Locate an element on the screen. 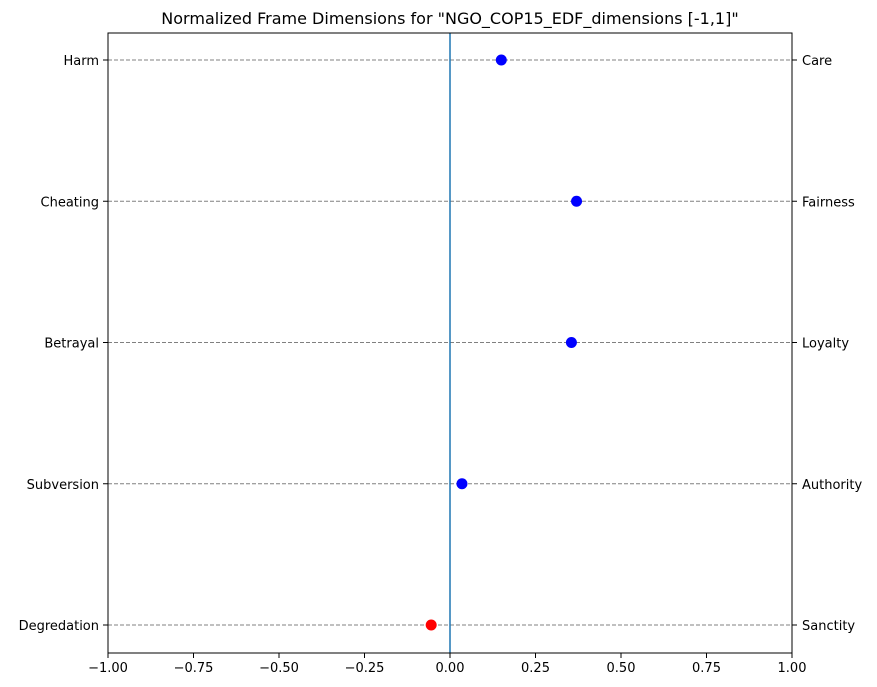  y-tick-label-left: Degredation is located at coordinates (59, 626).